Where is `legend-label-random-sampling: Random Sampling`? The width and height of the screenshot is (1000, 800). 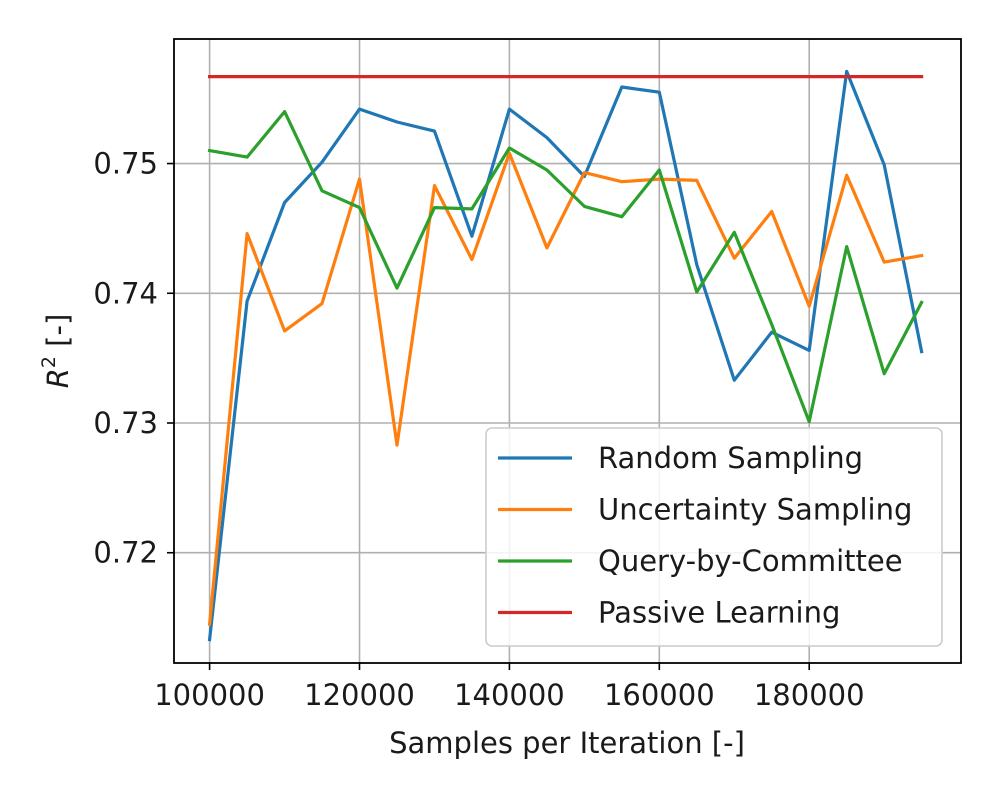
legend-label-random-sampling: Random Sampling is located at coordinates (730, 458).